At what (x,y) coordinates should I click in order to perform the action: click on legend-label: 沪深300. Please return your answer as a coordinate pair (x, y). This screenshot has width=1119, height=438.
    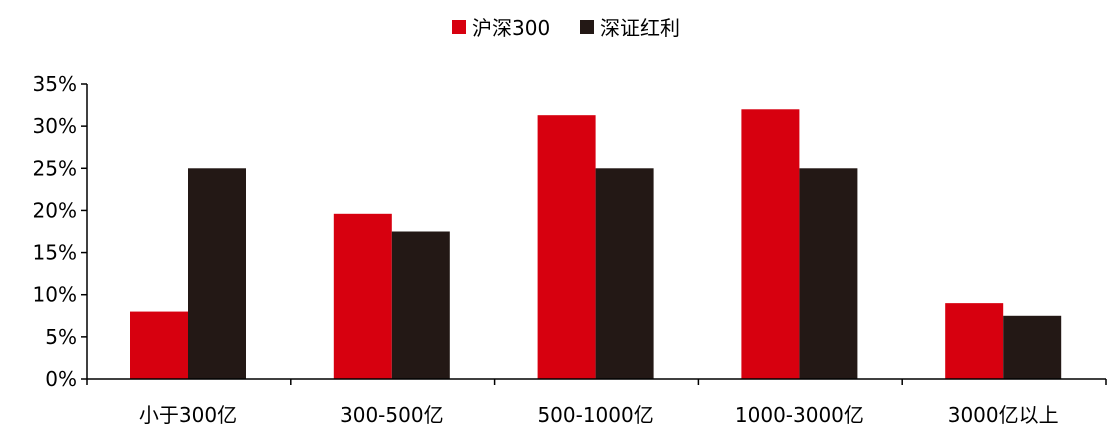
    Looking at the image, I should click on (511, 28).